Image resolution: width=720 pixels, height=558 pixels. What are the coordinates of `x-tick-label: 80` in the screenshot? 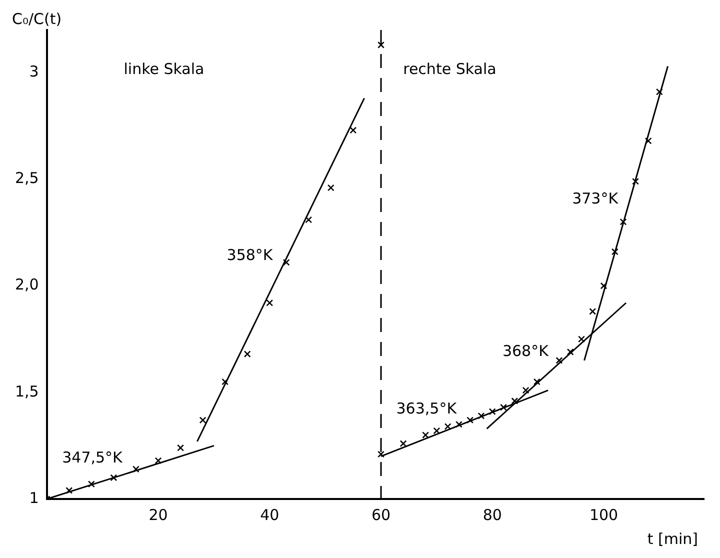 It's located at (492, 515).